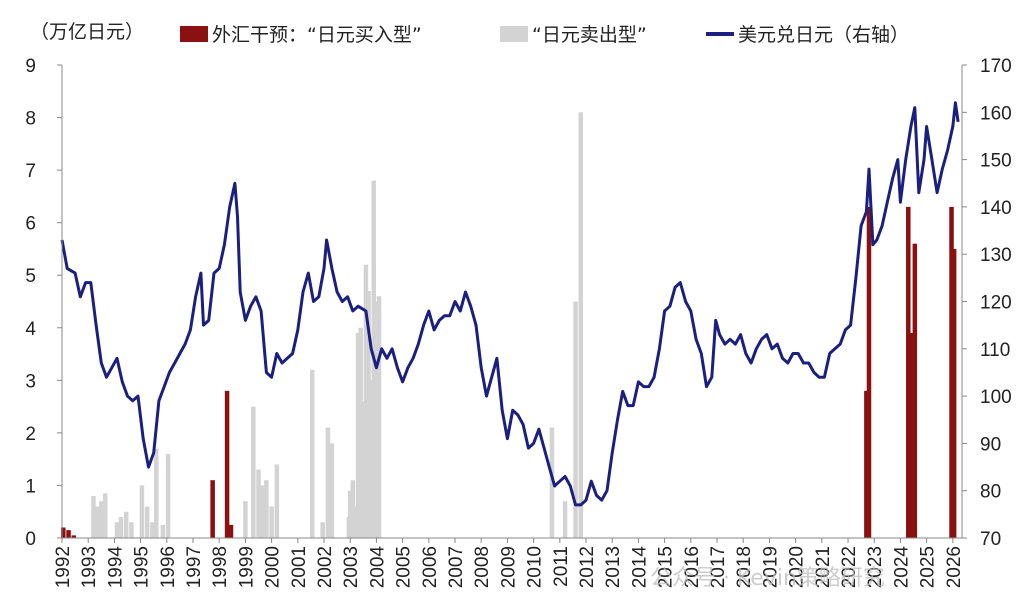 This screenshot has width=1024, height=610. Describe the element at coordinates (823, 35) in the screenshot. I see `legend-label: 美元兑日元（右轴）` at that location.